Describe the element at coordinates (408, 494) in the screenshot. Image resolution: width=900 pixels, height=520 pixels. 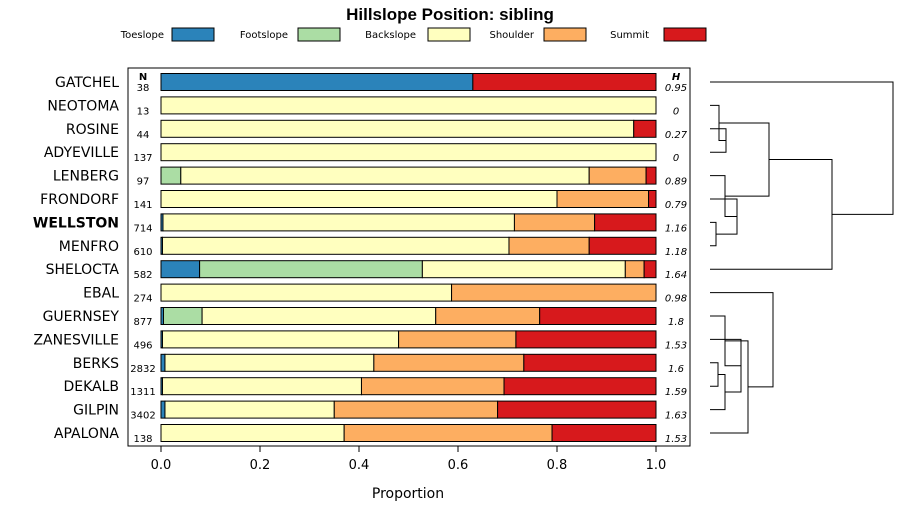
I see `x-axis-label: Proportion` at that location.